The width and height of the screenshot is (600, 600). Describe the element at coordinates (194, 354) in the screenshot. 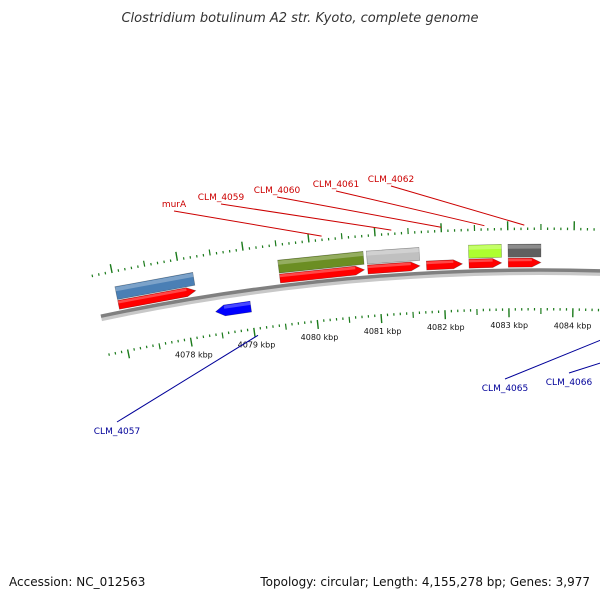

I see `tick-label: 4078 kbp` at that location.